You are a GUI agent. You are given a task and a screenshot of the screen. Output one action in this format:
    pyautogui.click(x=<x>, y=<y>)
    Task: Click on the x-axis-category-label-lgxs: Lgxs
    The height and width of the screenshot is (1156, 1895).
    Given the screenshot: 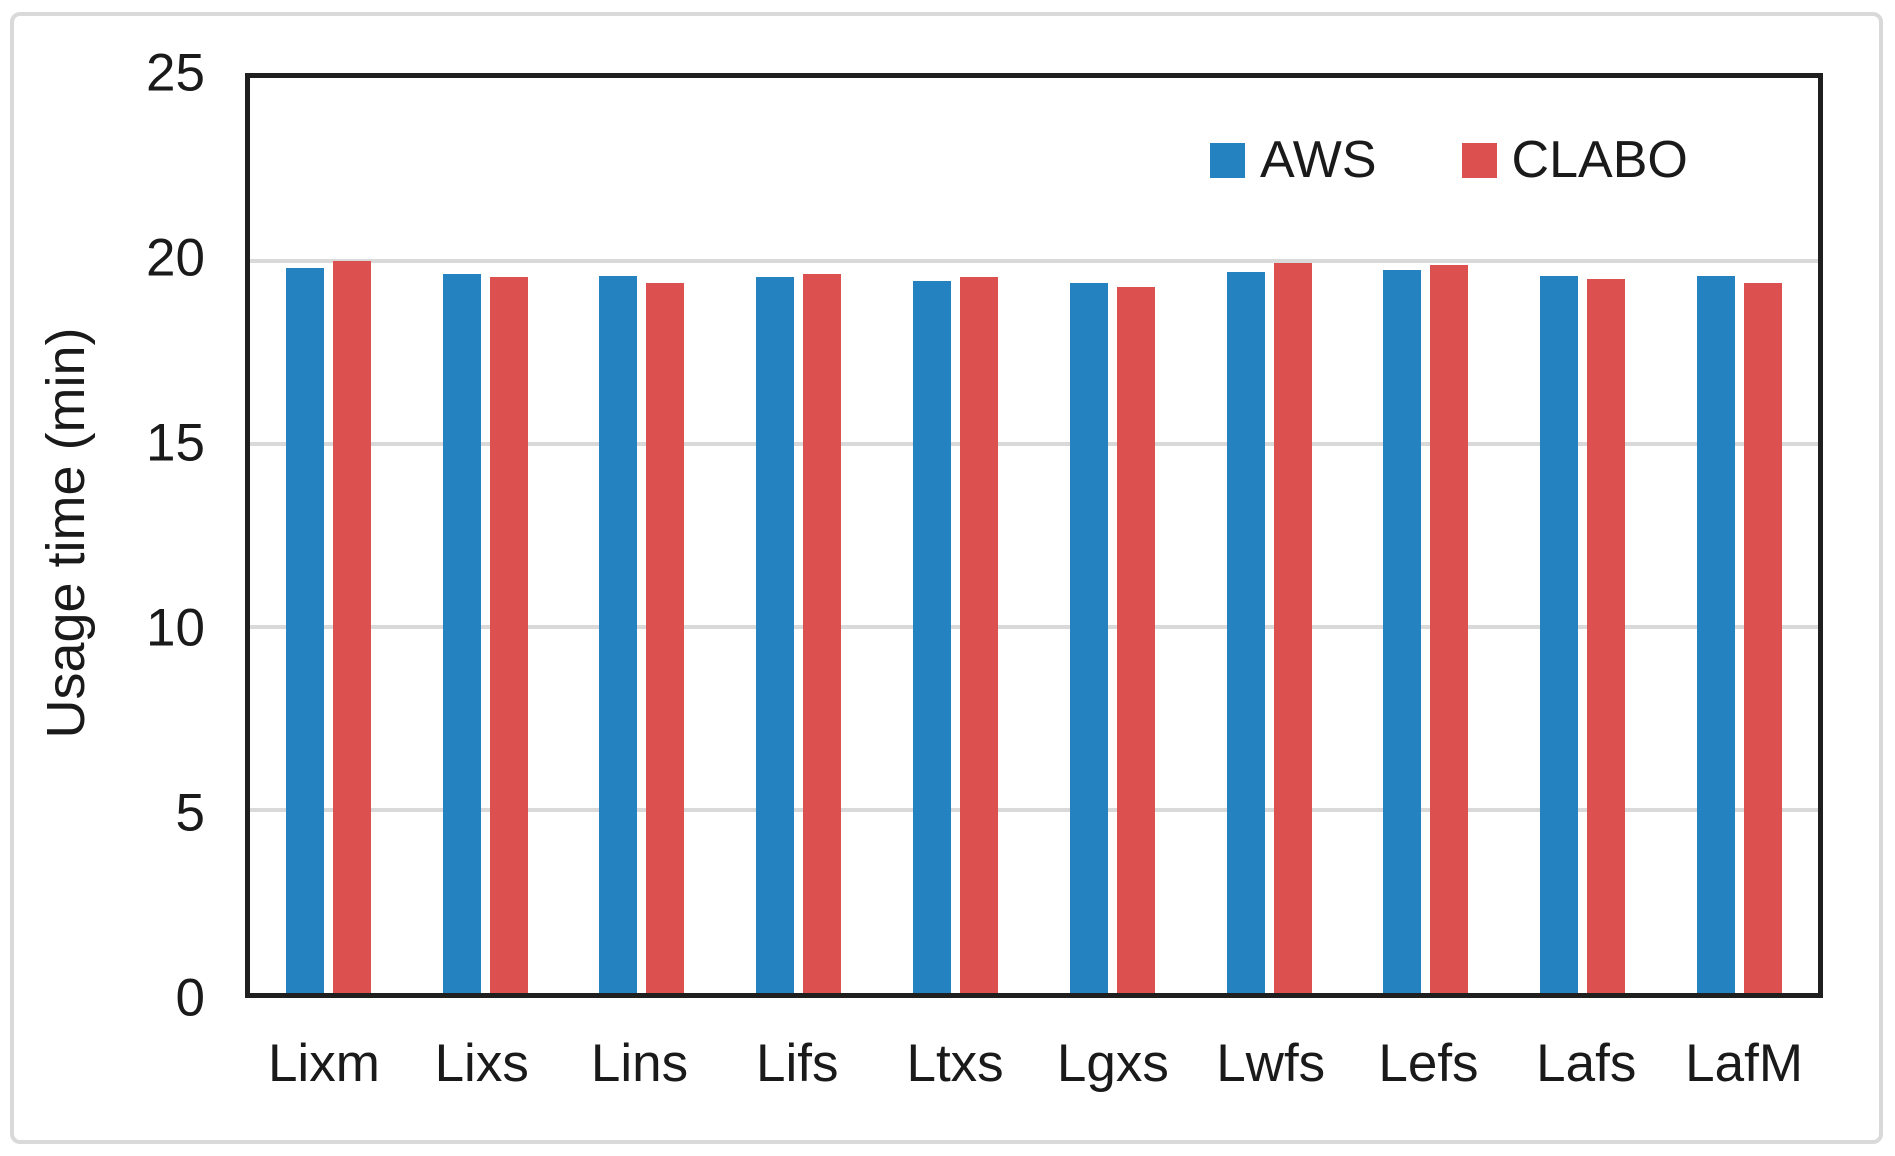 What is the action you would take?
    pyautogui.click(x=1112, y=1063)
    